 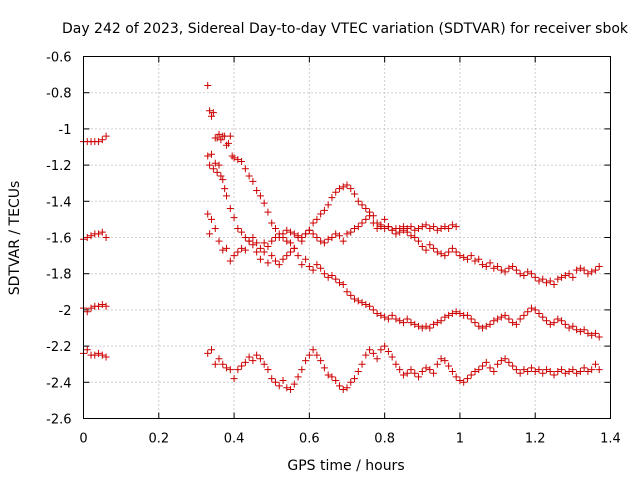 I want to click on x-tick-label: 0.6, so click(x=309, y=439).